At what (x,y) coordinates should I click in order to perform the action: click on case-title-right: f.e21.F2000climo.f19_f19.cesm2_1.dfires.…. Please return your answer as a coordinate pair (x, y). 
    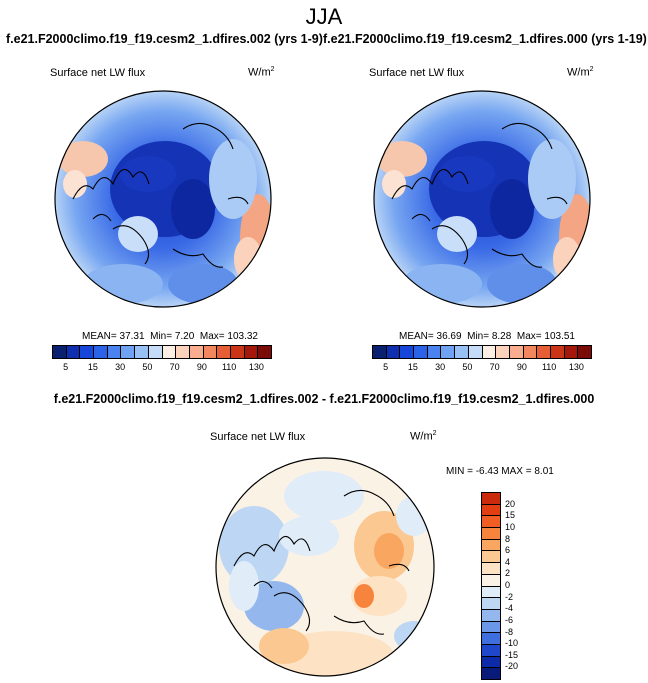
    Looking at the image, I should click on (485, 39).